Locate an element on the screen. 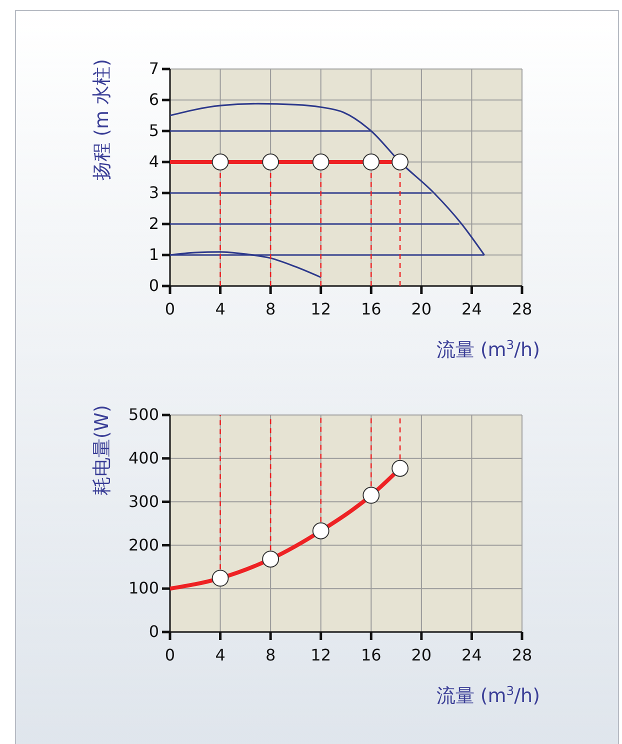  y-tick-label: 5 is located at coordinates (153, 130).